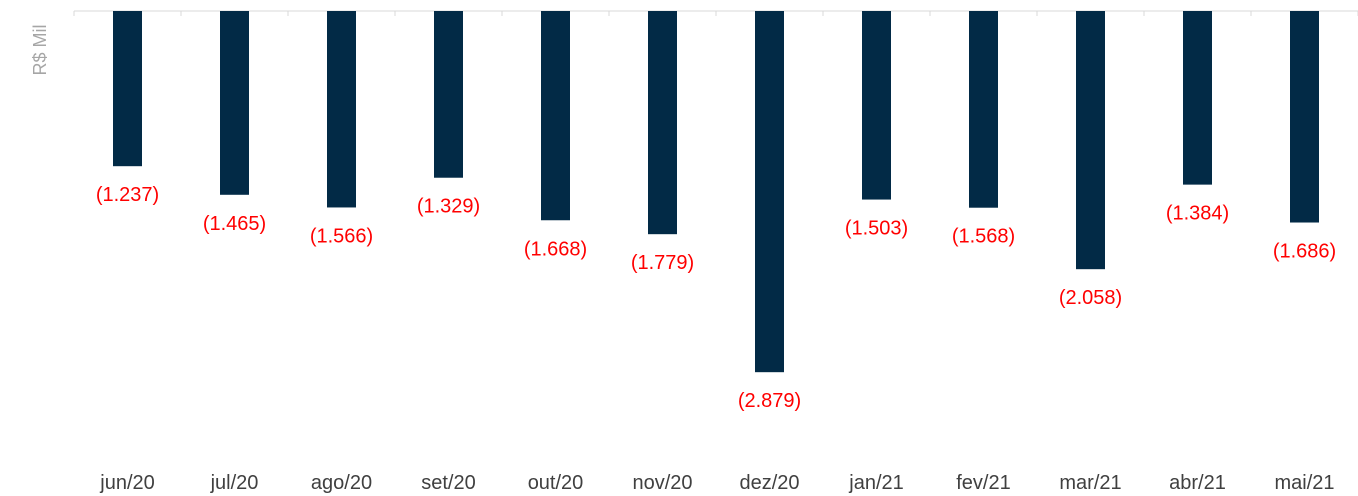 This screenshot has height=496, width=1358. What do you see at coordinates (448, 207) in the screenshot?
I see `data-label: (1.329)` at bounding box center [448, 207].